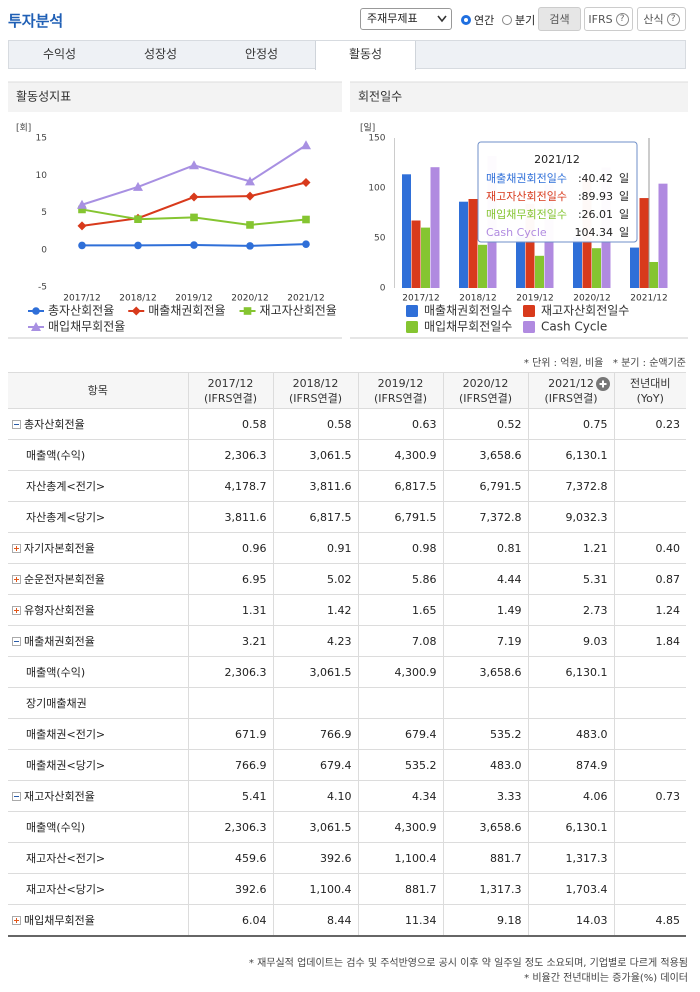  What do you see at coordinates (624, 232) in the screenshot?
I see `tooltip-unit: 일` at bounding box center [624, 232].